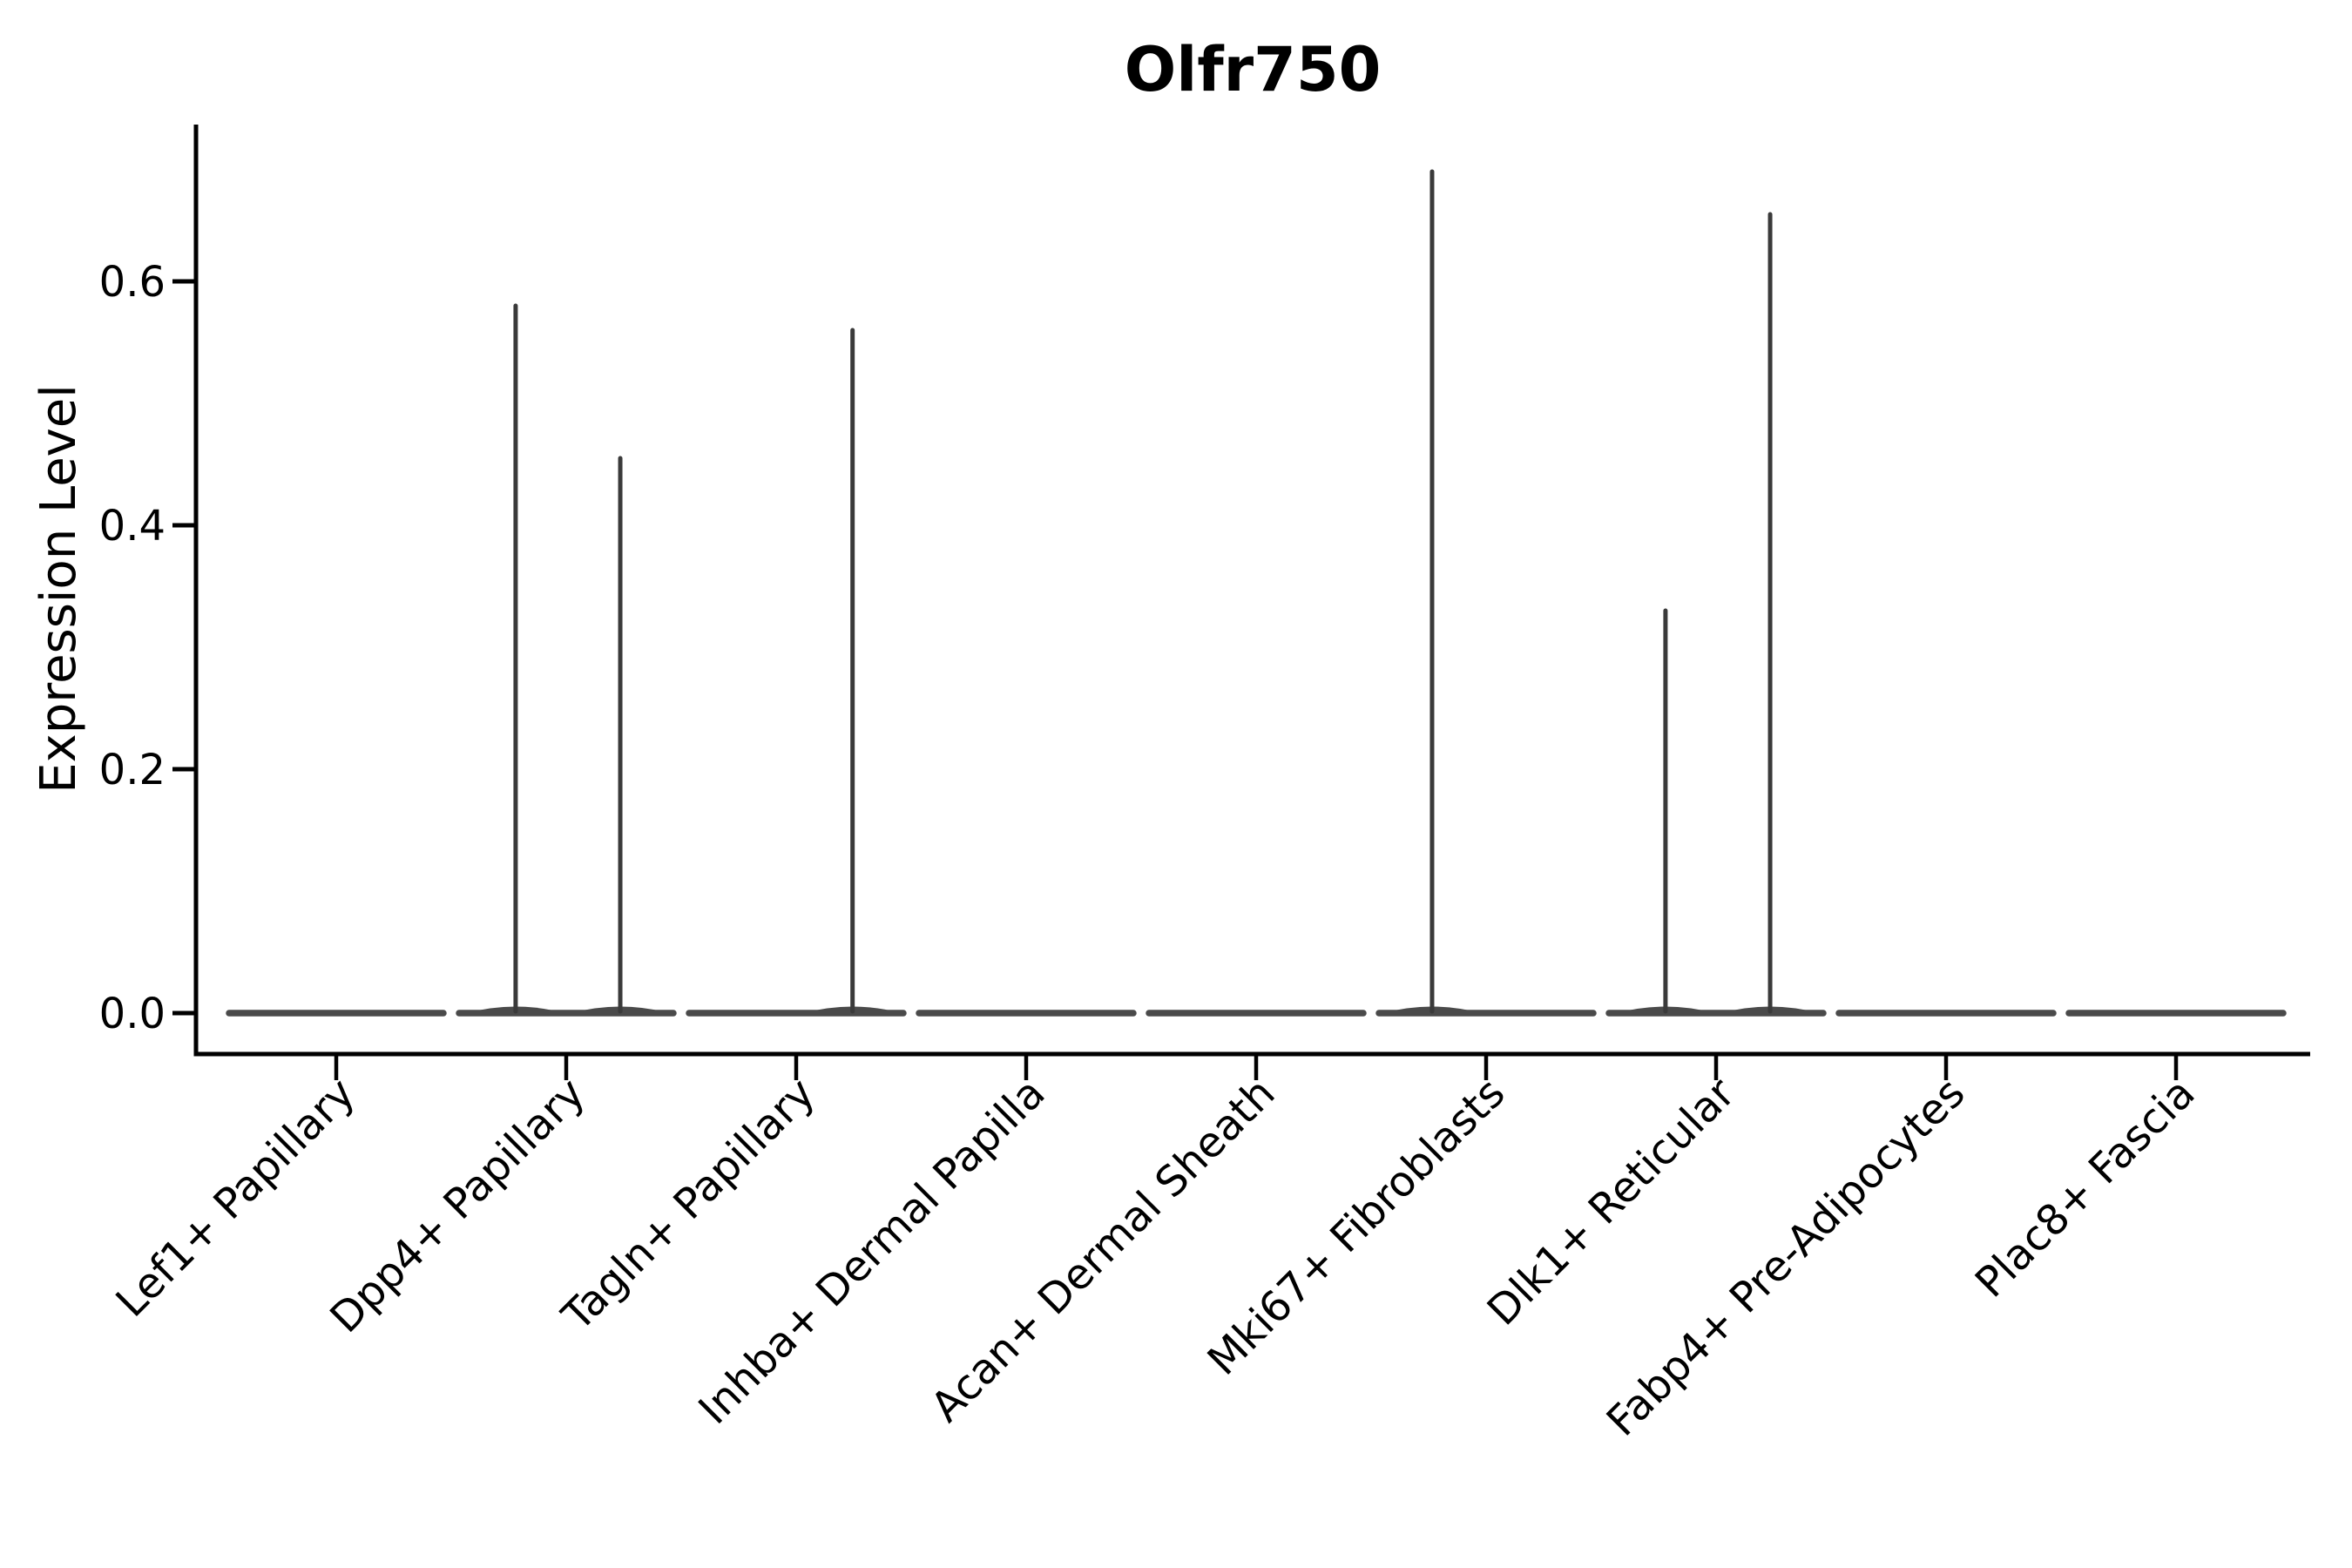 This screenshot has height=1568, width=2352. What do you see at coordinates (236, 1198) in the screenshot?
I see `x-tick-label: Lef1+ Papillary` at bounding box center [236, 1198].